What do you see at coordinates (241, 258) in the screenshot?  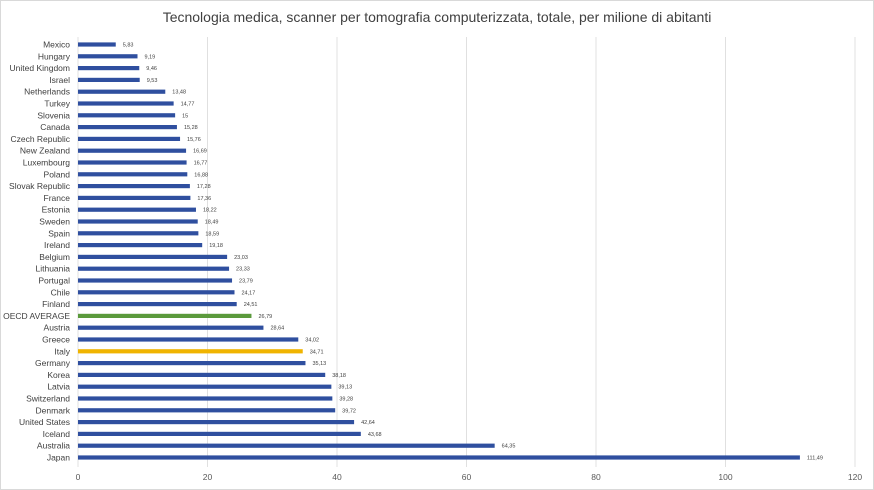 I see `data-label: 23,03` at bounding box center [241, 258].